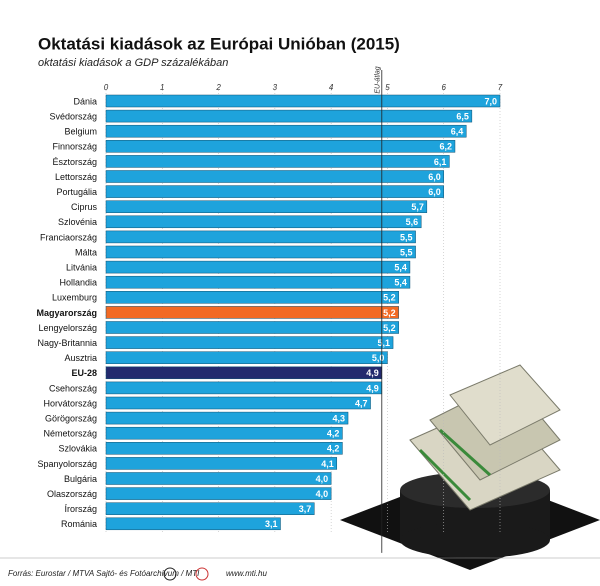  What do you see at coordinates (378, 358) in the screenshot?
I see `value-label: 5,0` at bounding box center [378, 358].